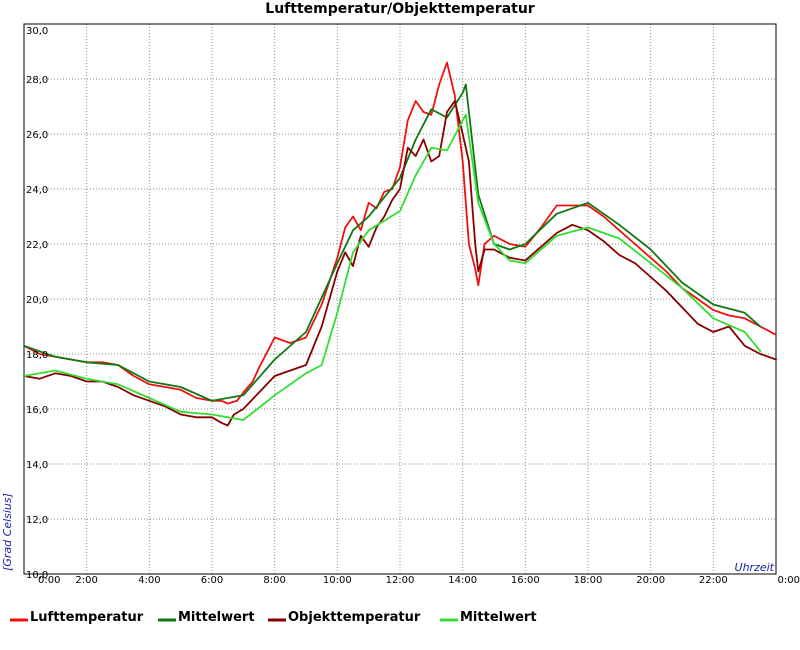  Describe the element at coordinates (149, 580) in the screenshot. I see `x-tick-label: 4:00` at that location.